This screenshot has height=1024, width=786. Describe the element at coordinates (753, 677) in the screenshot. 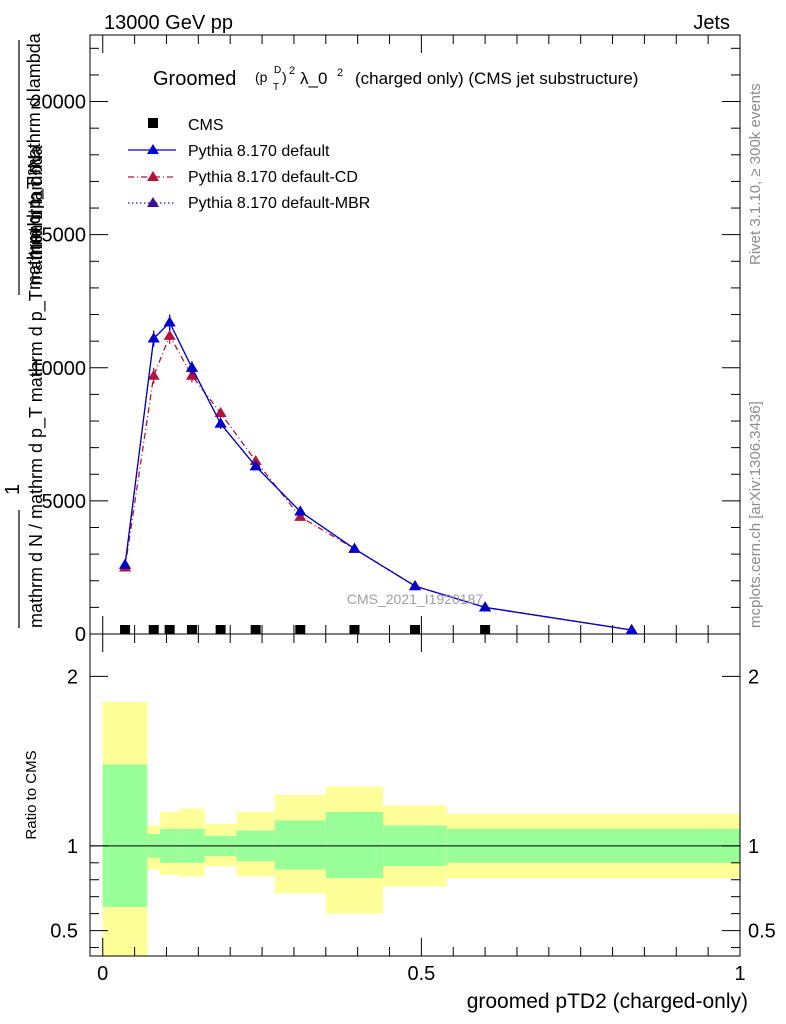

I see `ratio-ytick-label-right-2: 2` at that location.